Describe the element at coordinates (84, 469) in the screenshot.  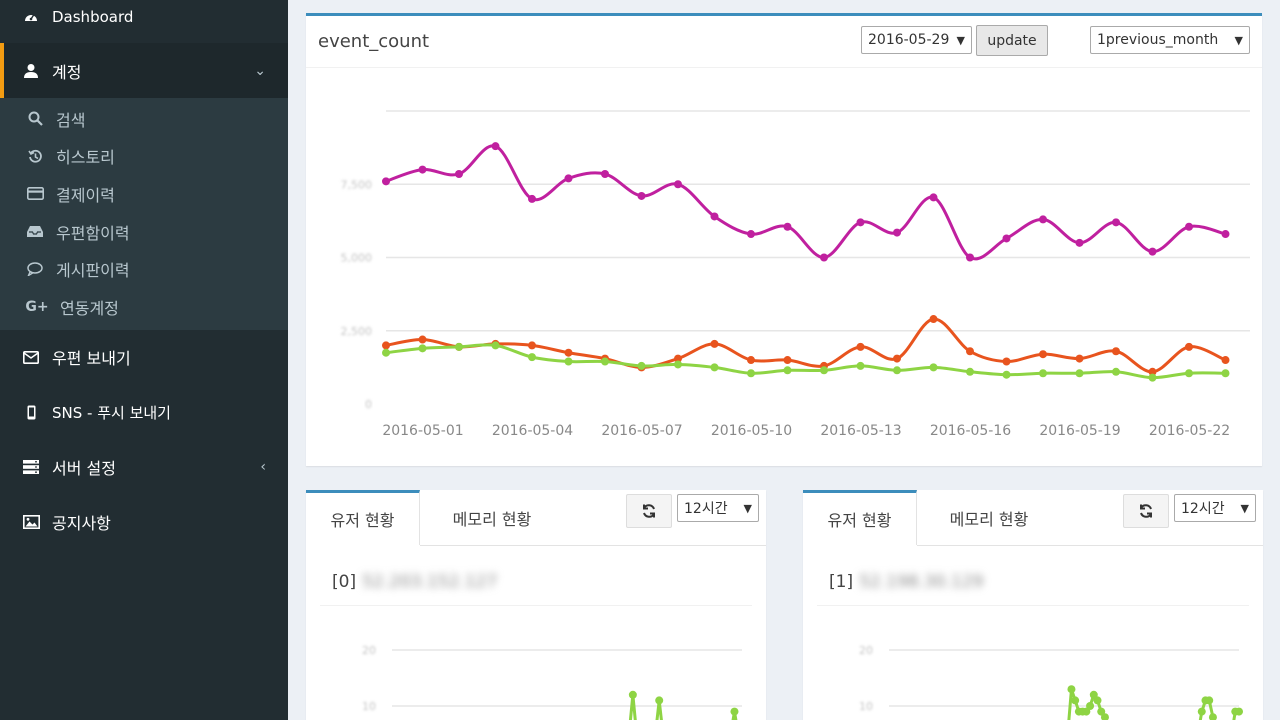
I see `nav-server-settings-label: 서버 설정` at that location.